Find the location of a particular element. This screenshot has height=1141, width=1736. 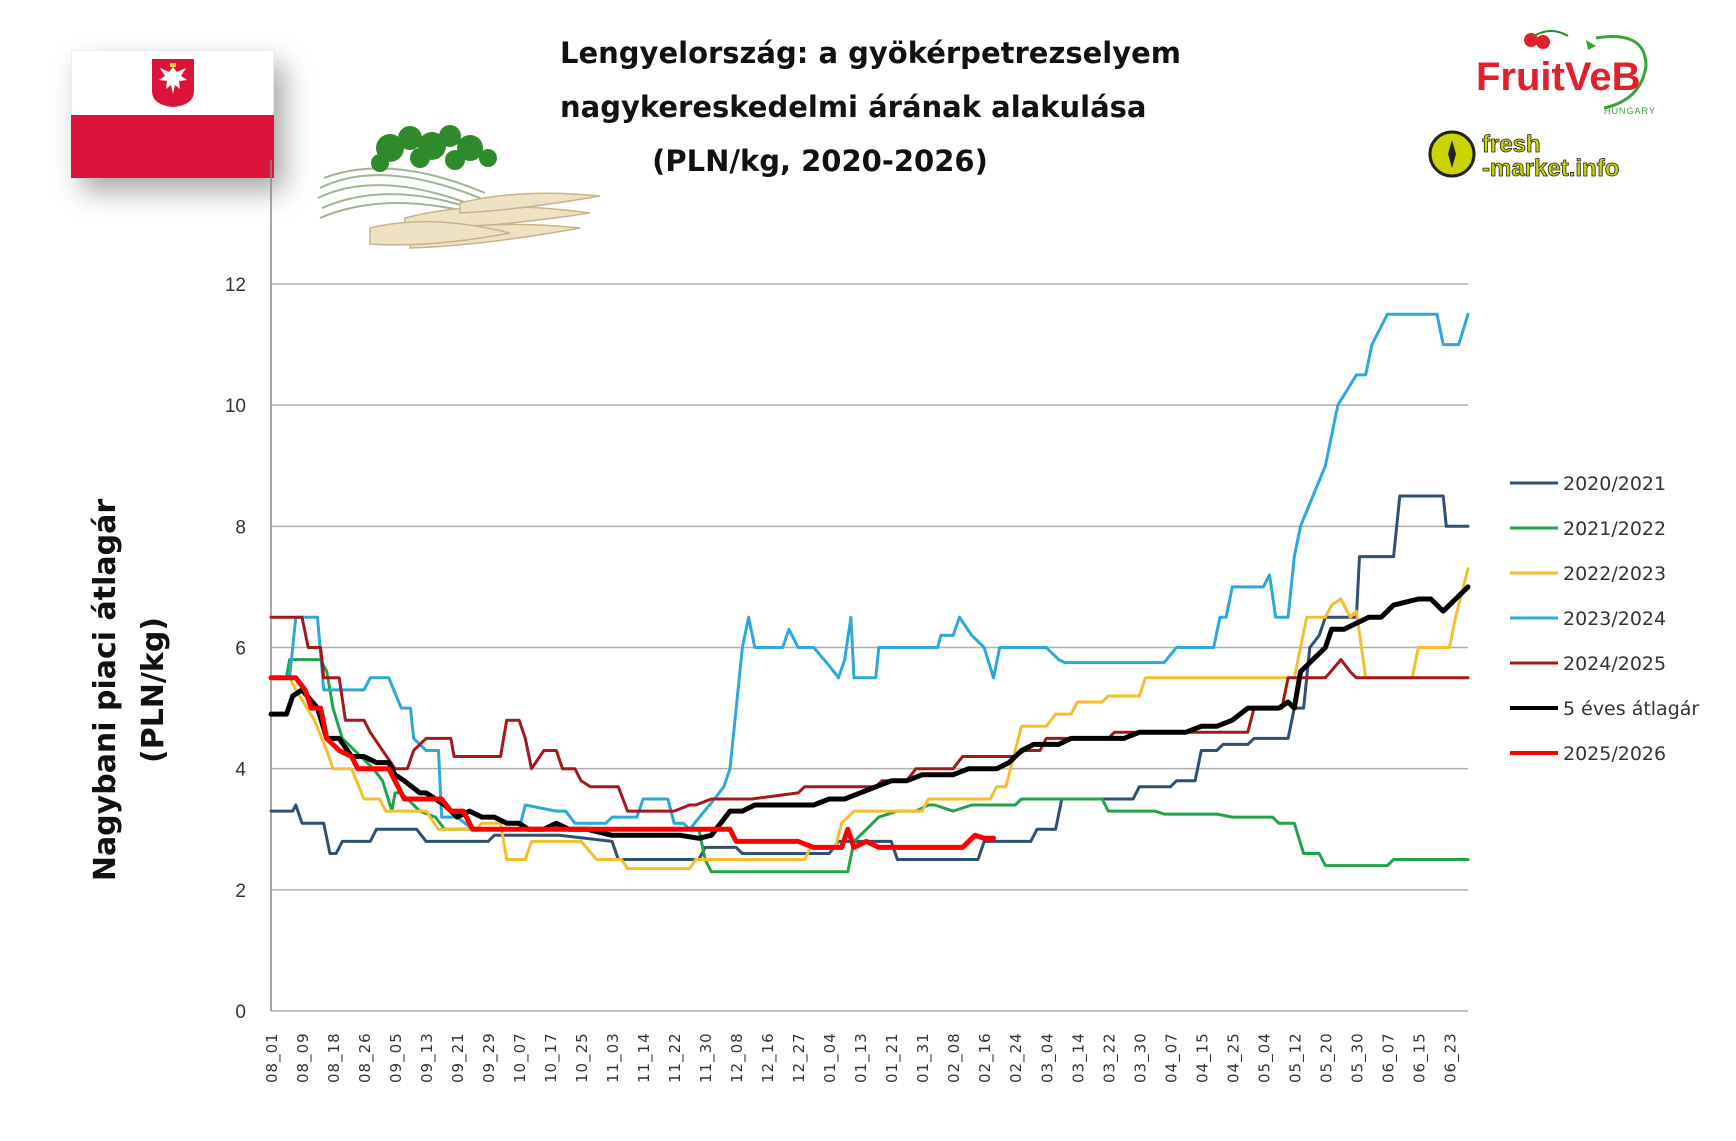

x-tick-label: 03_30 is located at coordinates (1140, 1057).